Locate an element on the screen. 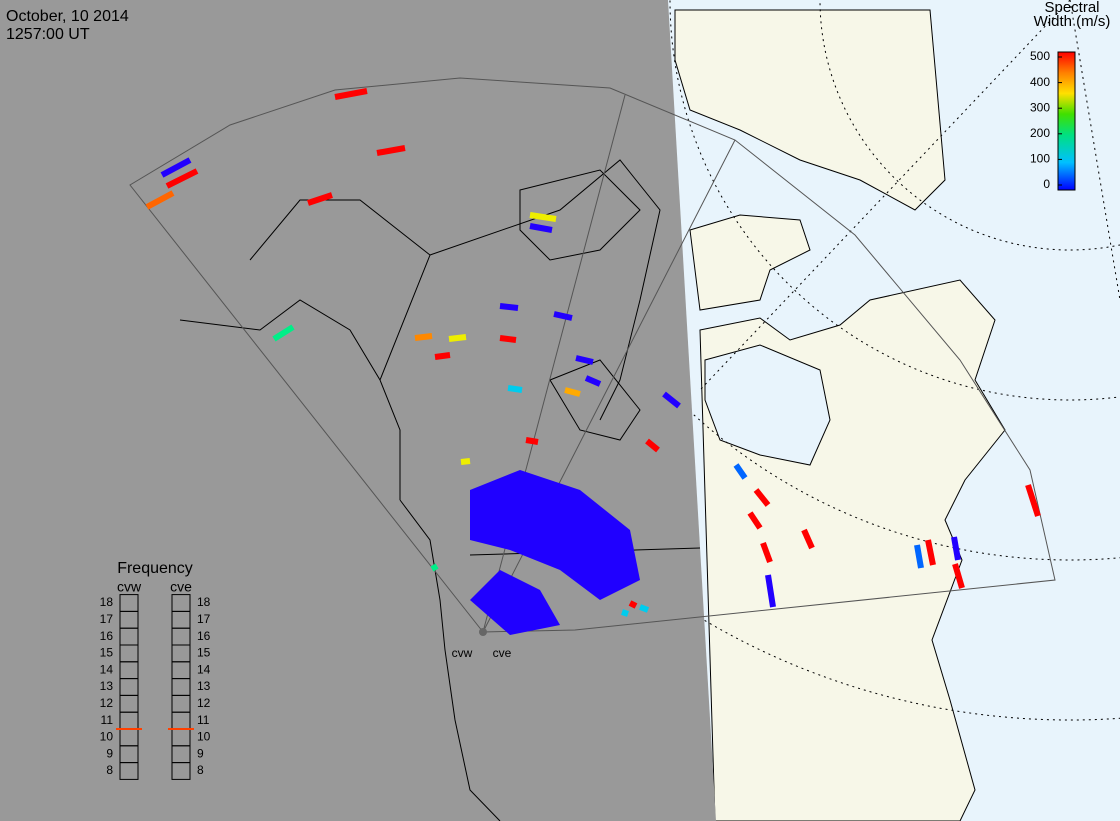 Image resolution: width=1120 pixels, height=821 pixels. colorbar-tick-label: 500 is located at coordinates (1040, 56).